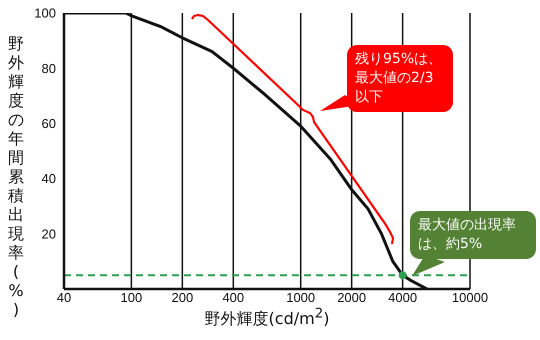  Describe the element at coordinates (49, 234) in the screenshot. I see `y-tick-label: 20` at that location.